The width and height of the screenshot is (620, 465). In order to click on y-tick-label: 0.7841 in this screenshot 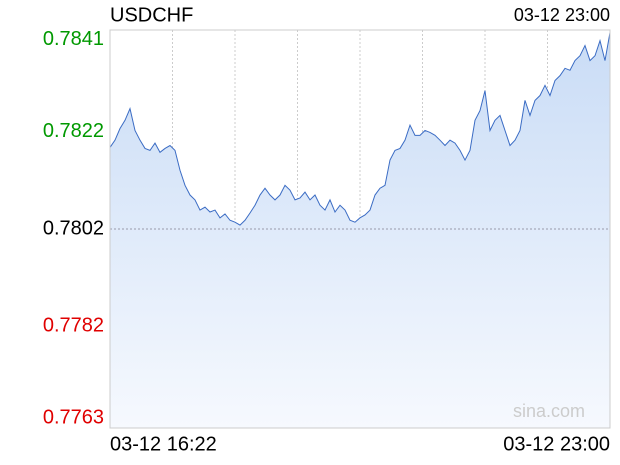, I will do `click(73, 39)`.